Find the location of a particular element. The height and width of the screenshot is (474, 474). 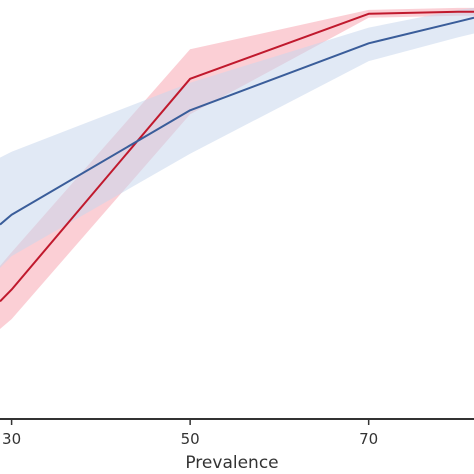

x-tick-label-50: 50 is located at coordinates (190, 439).